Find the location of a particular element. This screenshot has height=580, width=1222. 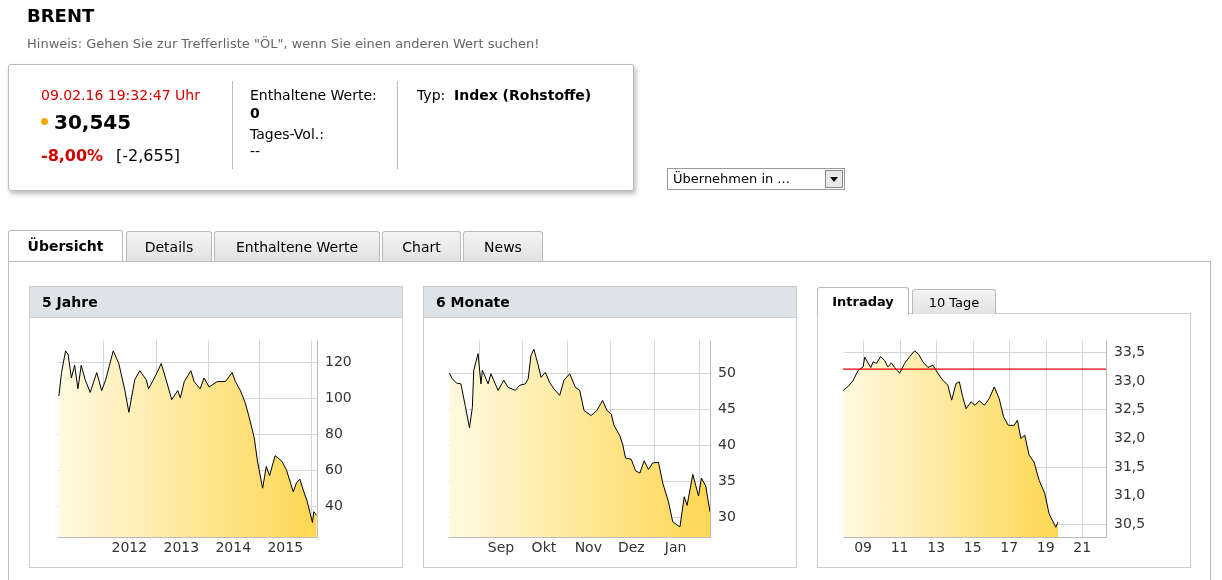

text: Enthaltene Werte is located at coordinates (297, 246).